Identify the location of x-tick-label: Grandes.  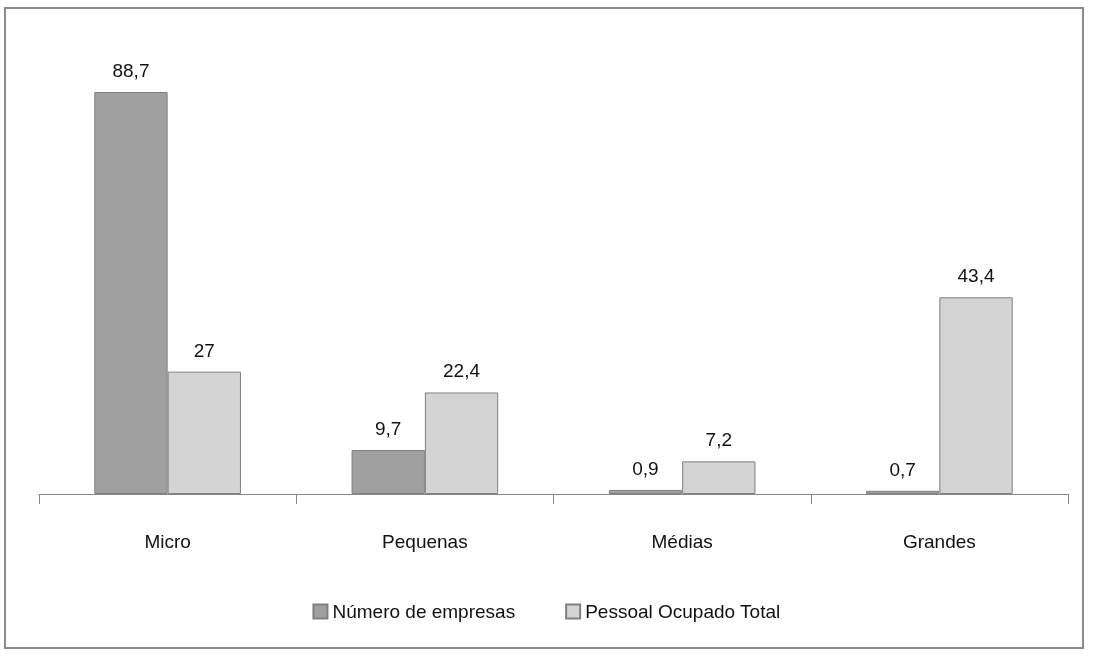
(939, 541).